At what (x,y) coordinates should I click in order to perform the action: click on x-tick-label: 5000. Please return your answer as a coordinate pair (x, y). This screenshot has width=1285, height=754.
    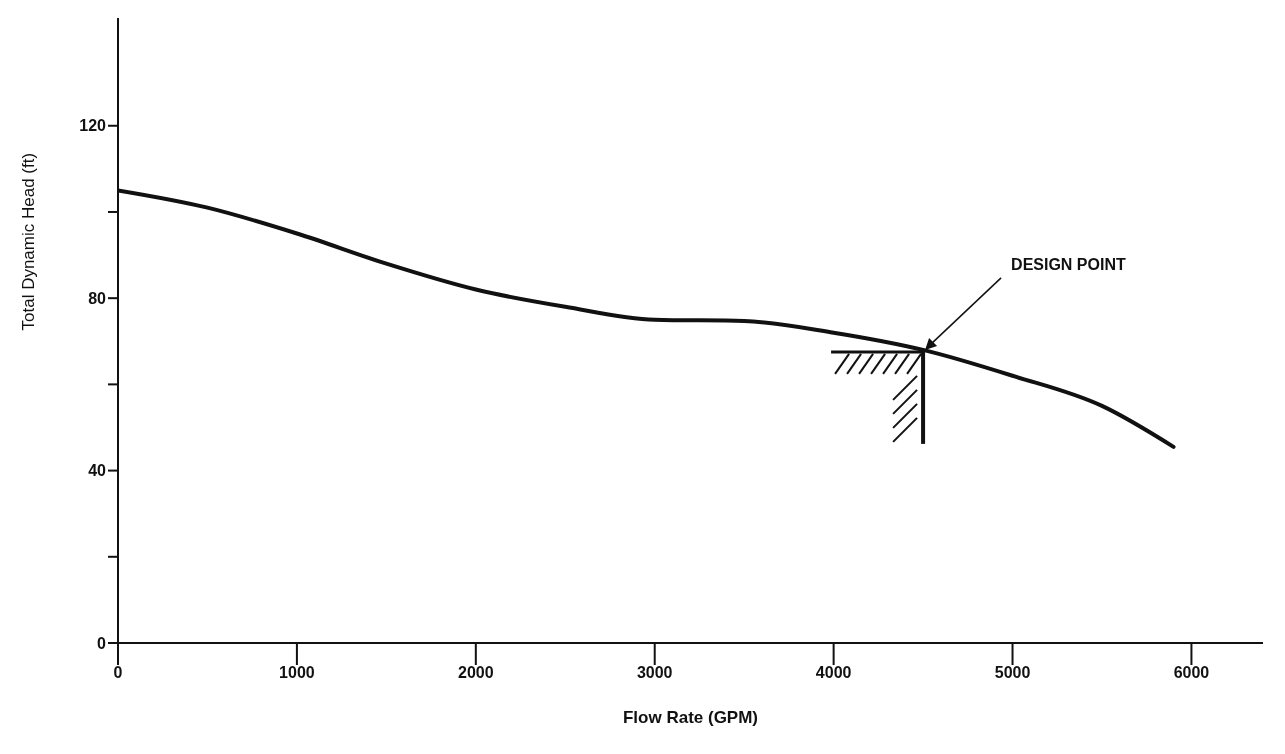
    Looking at the image, I should click on (1012, 673).